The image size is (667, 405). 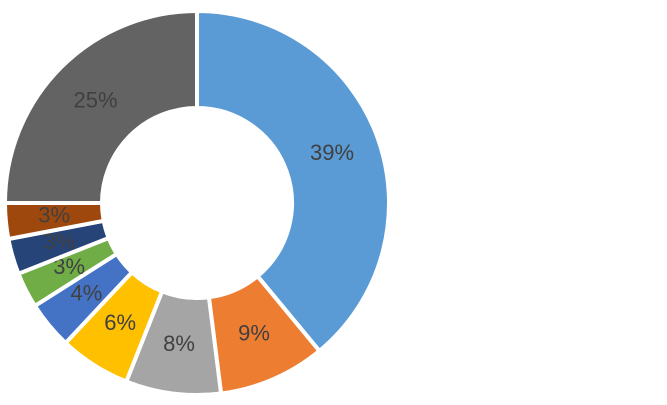 I want to click on slice, so click(x=100, y=106).